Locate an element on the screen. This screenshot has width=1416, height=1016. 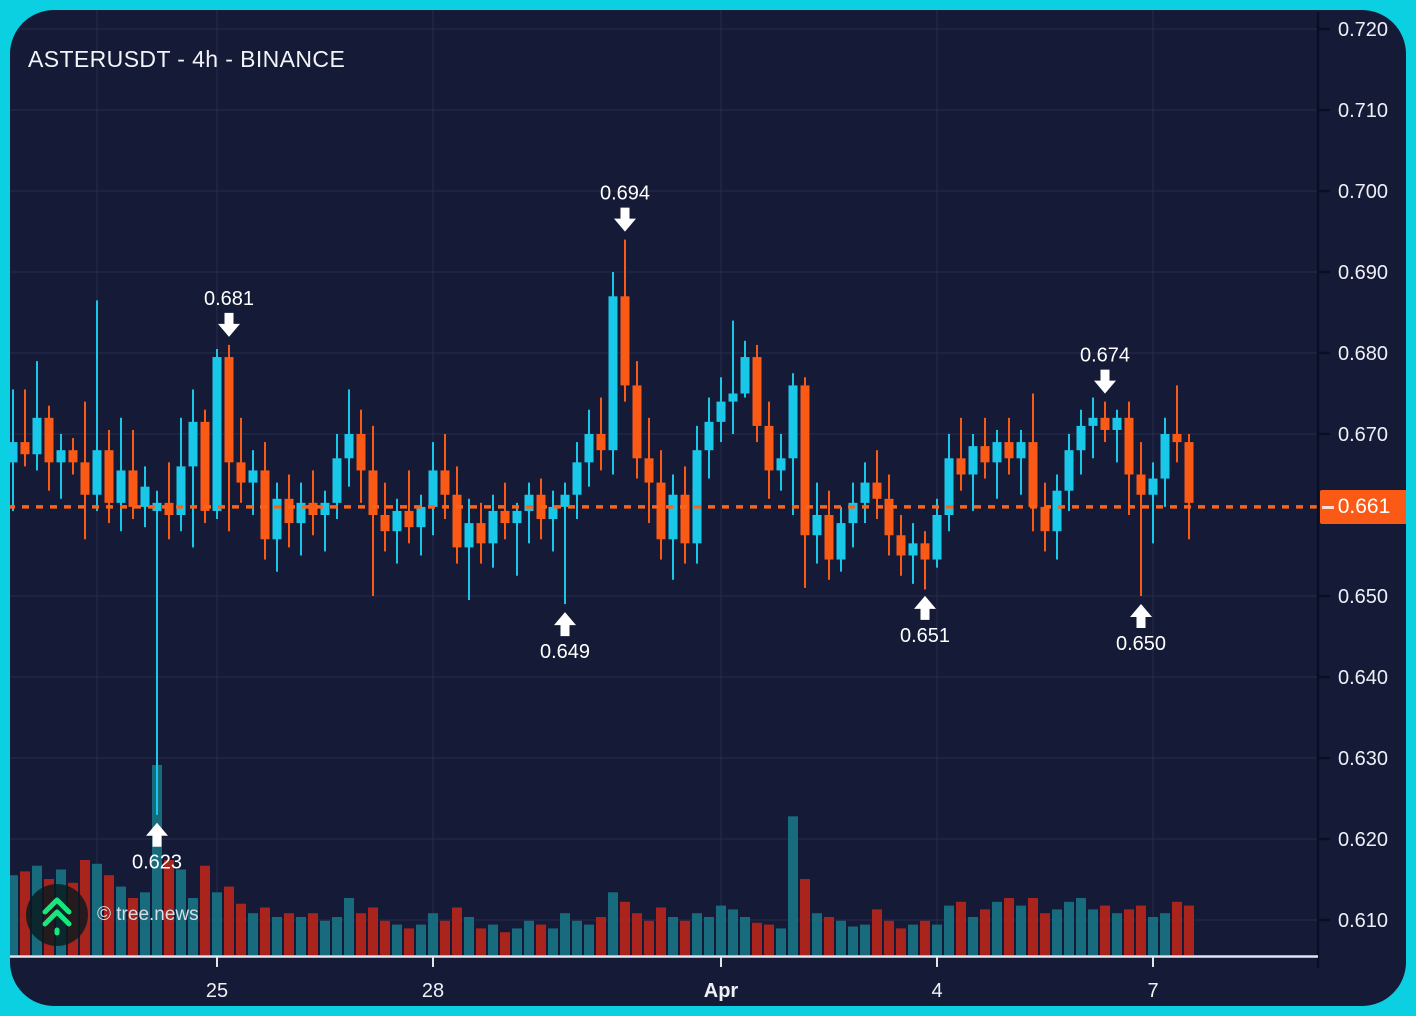
chart-title: ASTERUSDT - 4h - BINANCE is located at coordinates (187, 59).